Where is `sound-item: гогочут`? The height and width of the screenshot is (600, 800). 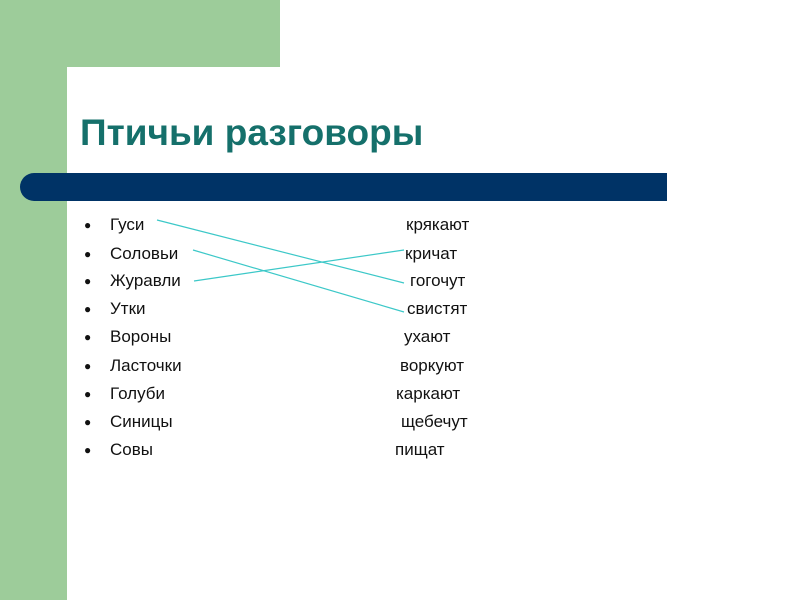
sound-item: гогочут is located at coordinates (438, 280).